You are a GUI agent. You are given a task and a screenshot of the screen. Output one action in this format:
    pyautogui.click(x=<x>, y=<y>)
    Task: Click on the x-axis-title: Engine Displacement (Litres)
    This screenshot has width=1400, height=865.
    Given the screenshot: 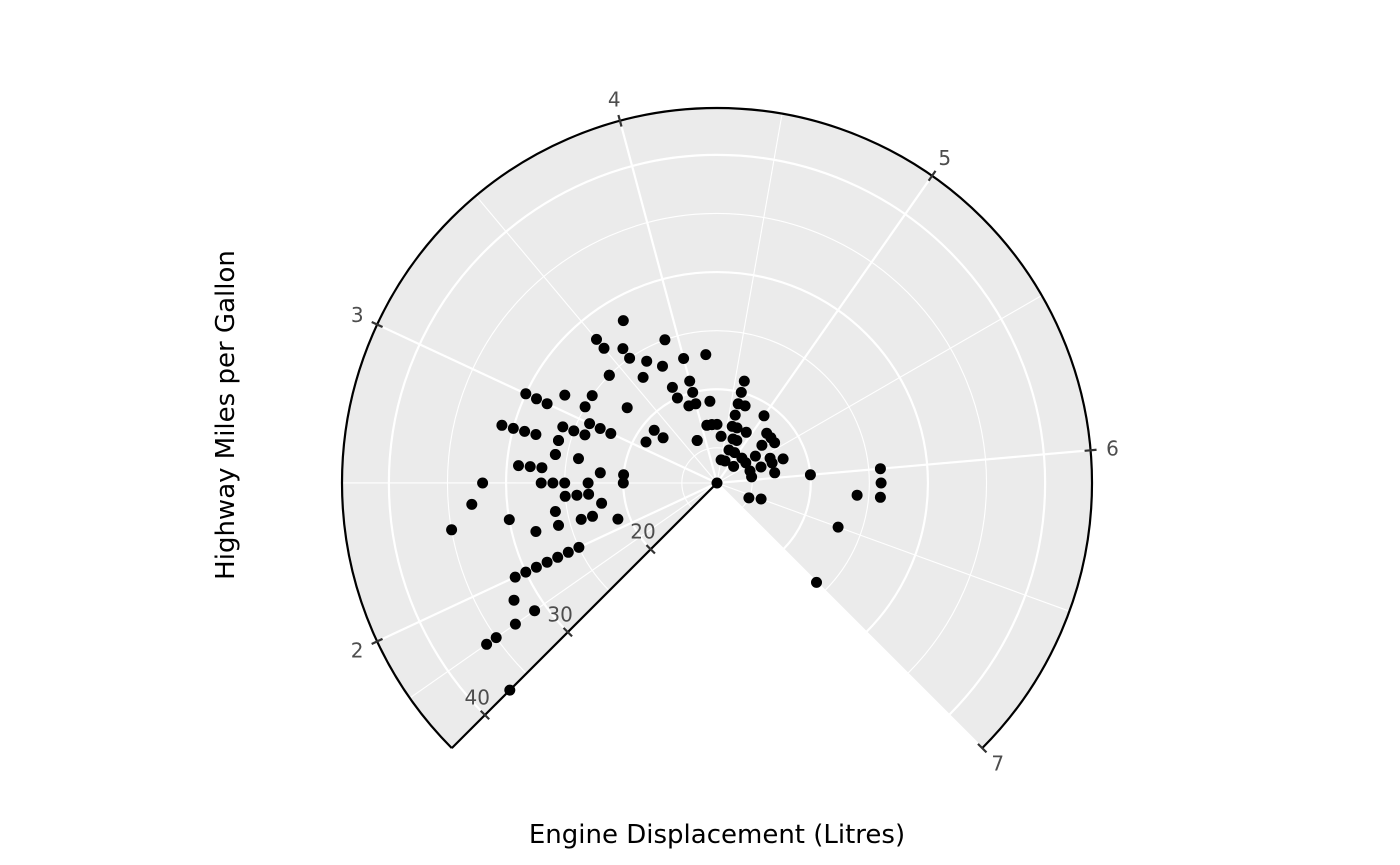 What is the action you would take?
    pyautogui.click(x=717, y=835)
    